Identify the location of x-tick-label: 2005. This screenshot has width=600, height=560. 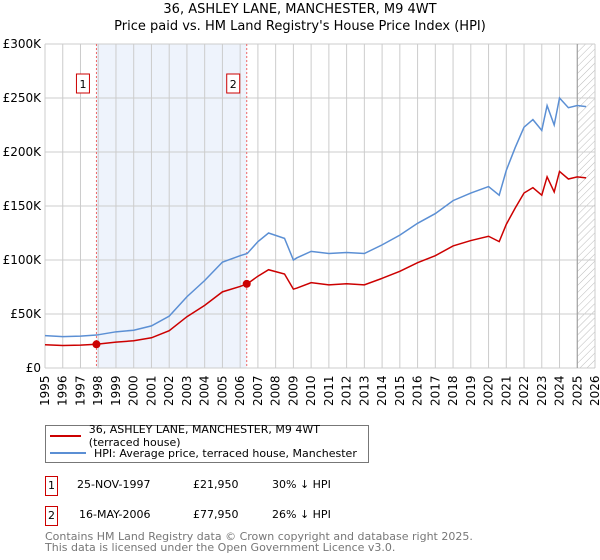
(222, 390).